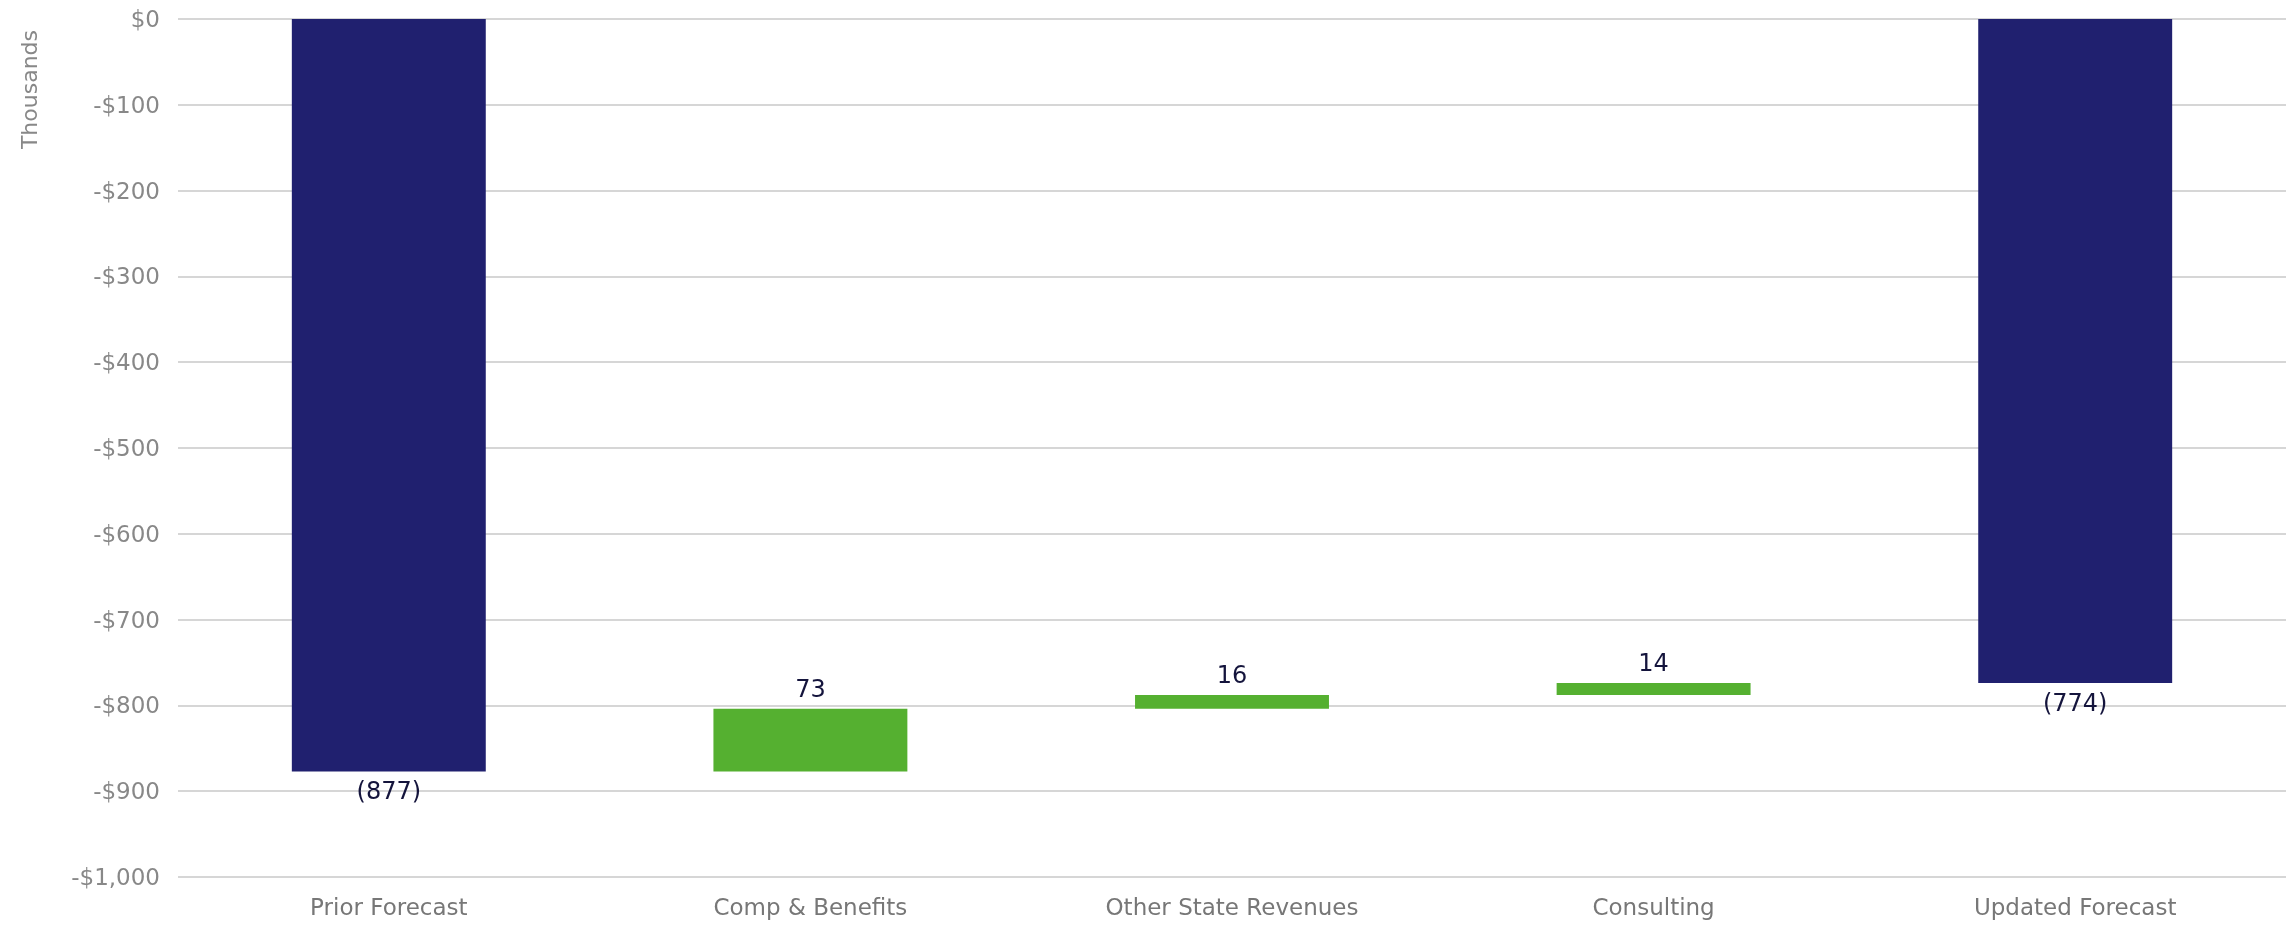  What do you see at coordinates (126, 190) in the screenshot?
I see `y-tick-label: -$200` at bounding box center [126, 190].